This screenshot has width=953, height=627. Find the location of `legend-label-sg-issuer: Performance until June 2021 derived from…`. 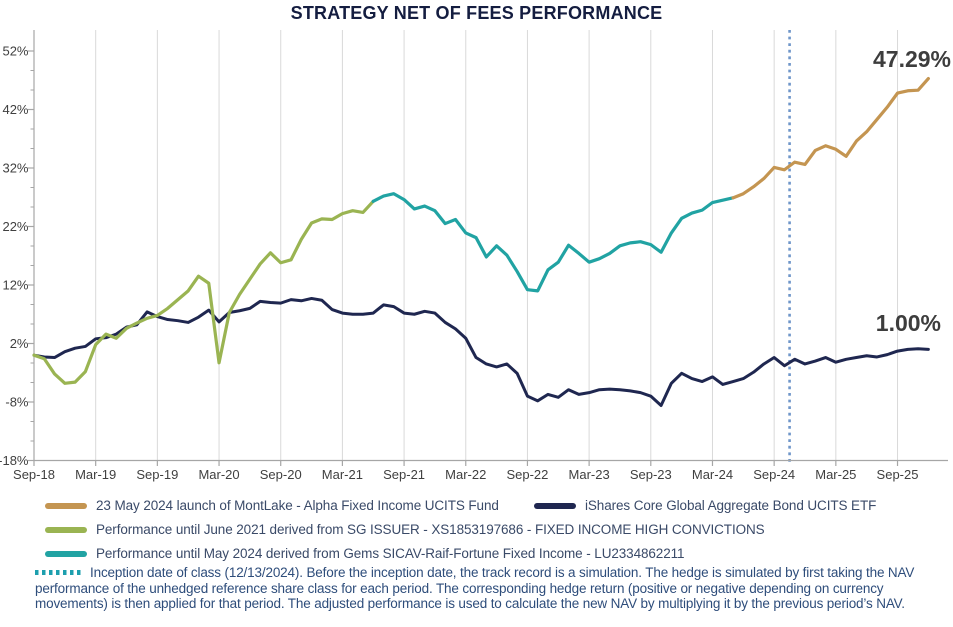

legend-label-sg-issuer: Performance until June 2021 derived from… is located at coordinates (430, 529).